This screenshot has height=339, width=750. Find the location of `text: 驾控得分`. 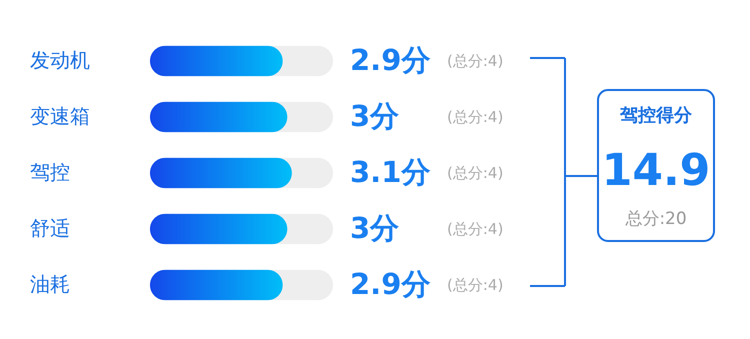

text: 驾控得分 is located at coordinates (656, 115).